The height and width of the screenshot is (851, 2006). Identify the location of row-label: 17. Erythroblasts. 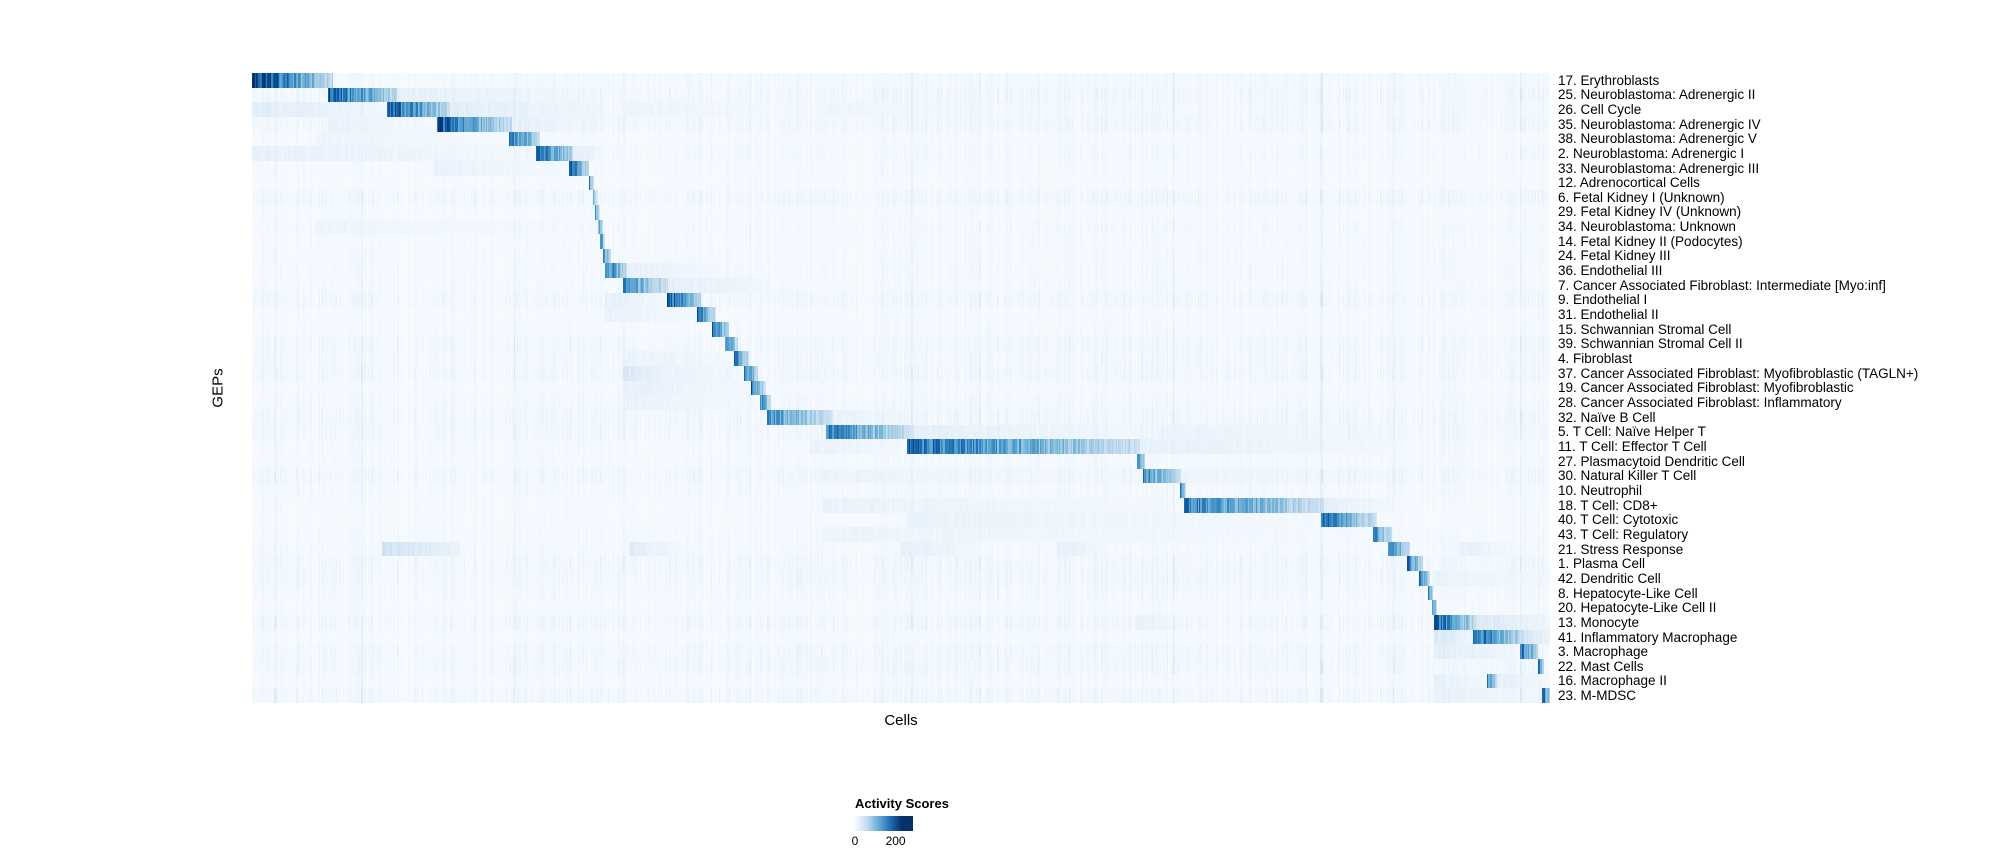
(1609, 80).